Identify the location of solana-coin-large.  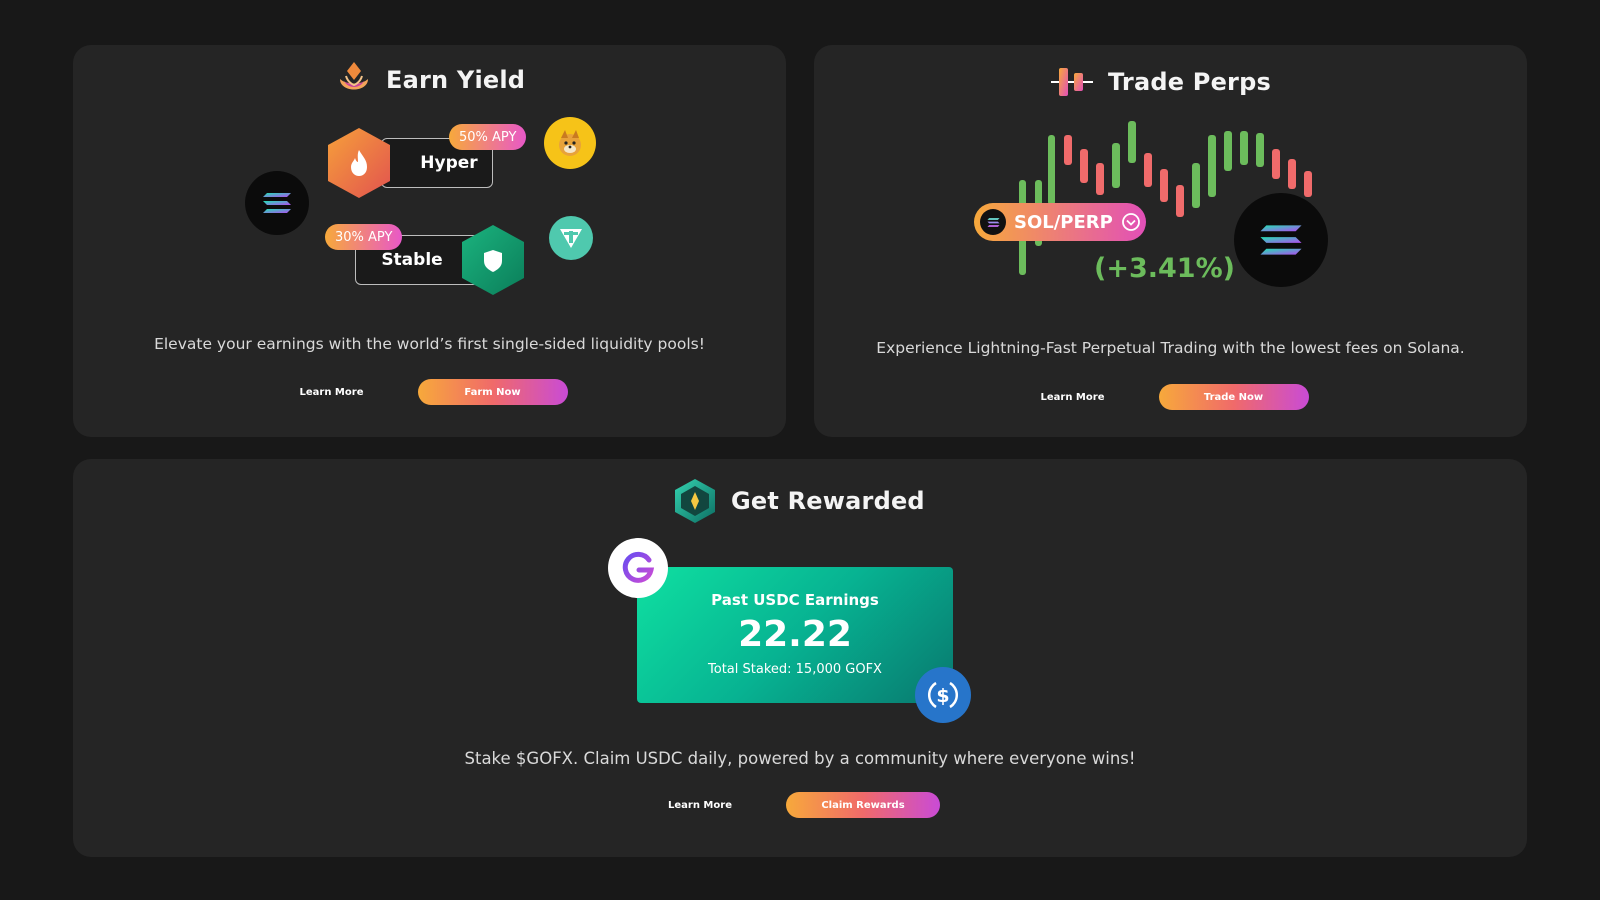
(1281, 240).